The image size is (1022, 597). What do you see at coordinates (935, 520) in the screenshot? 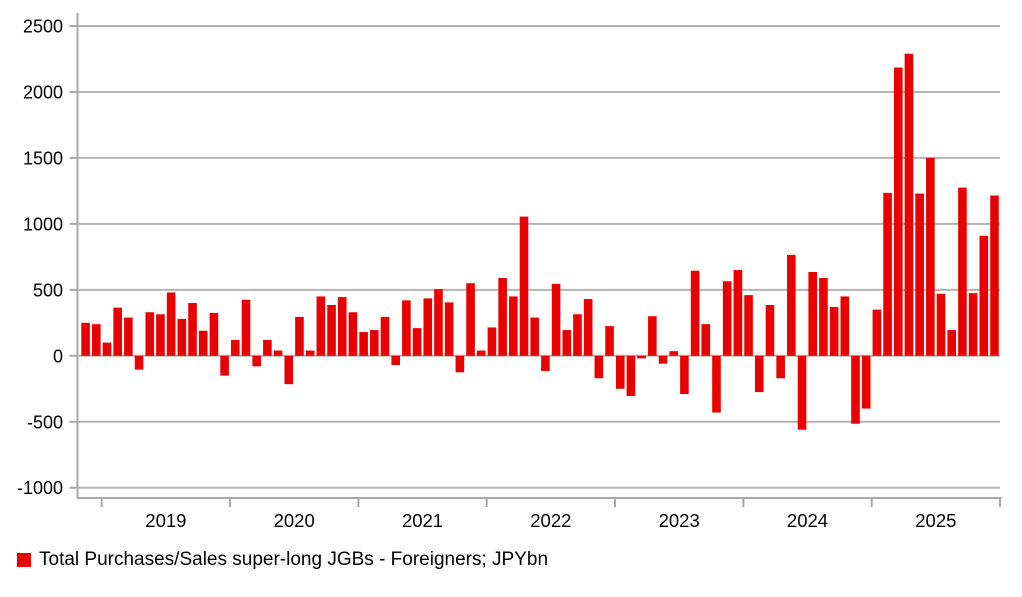
I see `x-year-label: 2025` at bounding box center [935, 520].